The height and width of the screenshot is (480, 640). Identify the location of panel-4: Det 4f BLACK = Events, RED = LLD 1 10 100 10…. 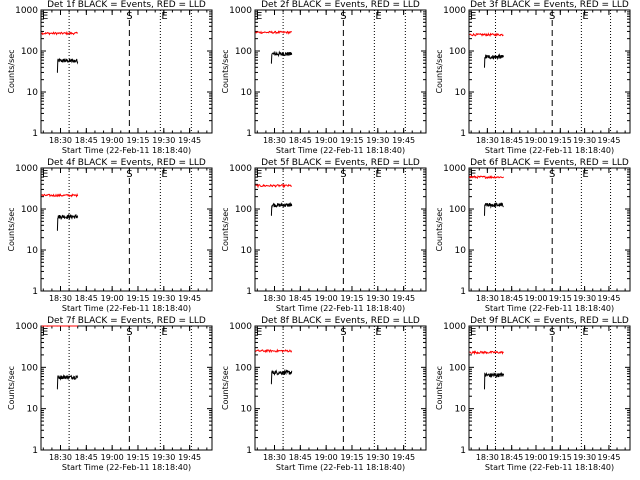
(110, 235).